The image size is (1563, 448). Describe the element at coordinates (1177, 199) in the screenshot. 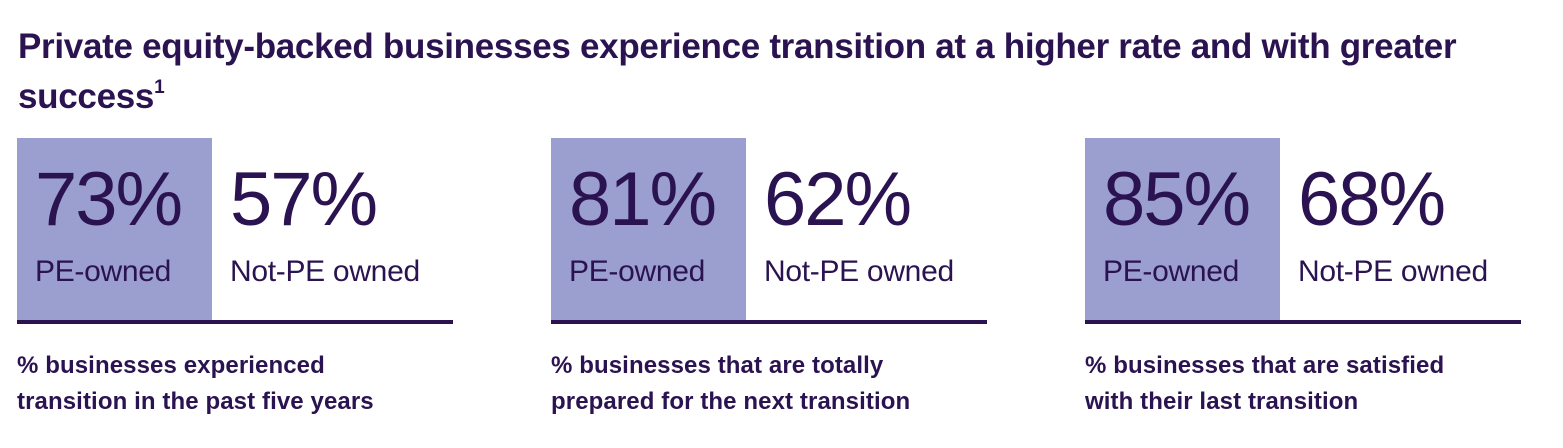

I see `pe-owned-value: 85%` at that location.